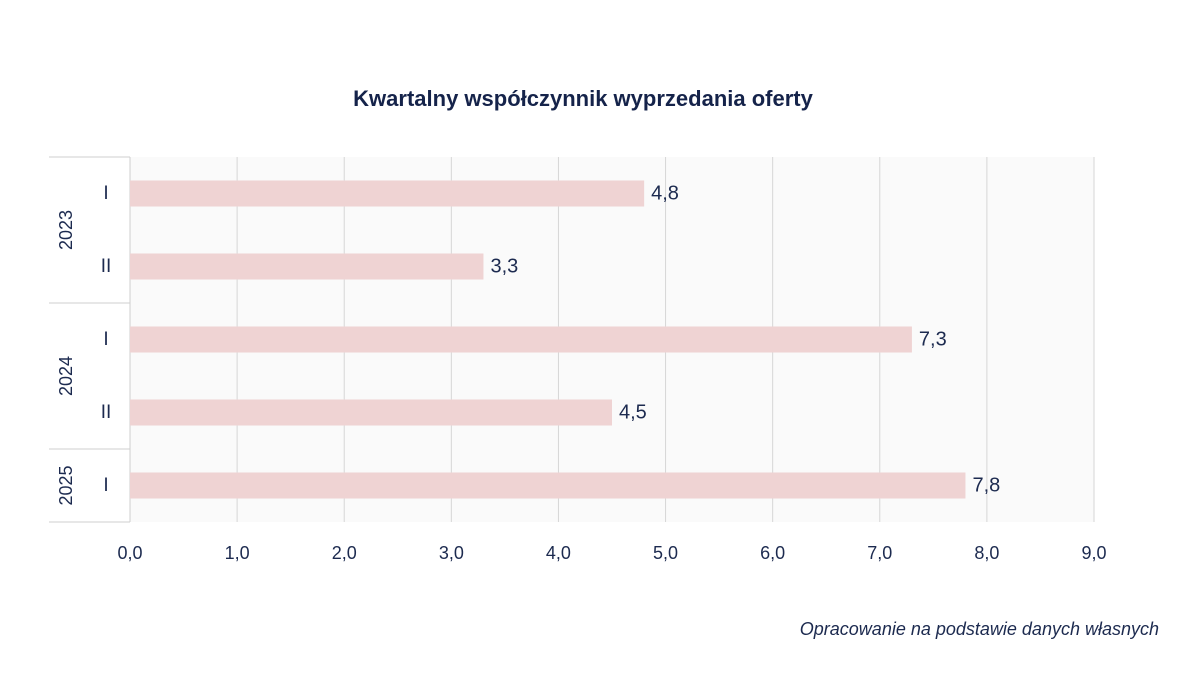 The height and width of the screenshot is (675, 1200). Describe the element at coordinates (504, 267) in the screenshot. I see `bar-value-label: 3,3` at that location.